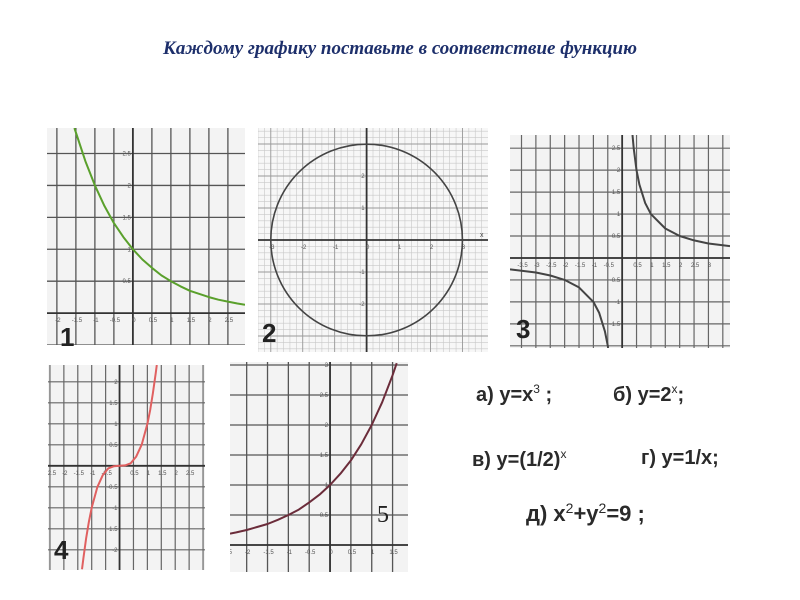  I want to click on option-g: г) y=1/x;, so click(680, 458).